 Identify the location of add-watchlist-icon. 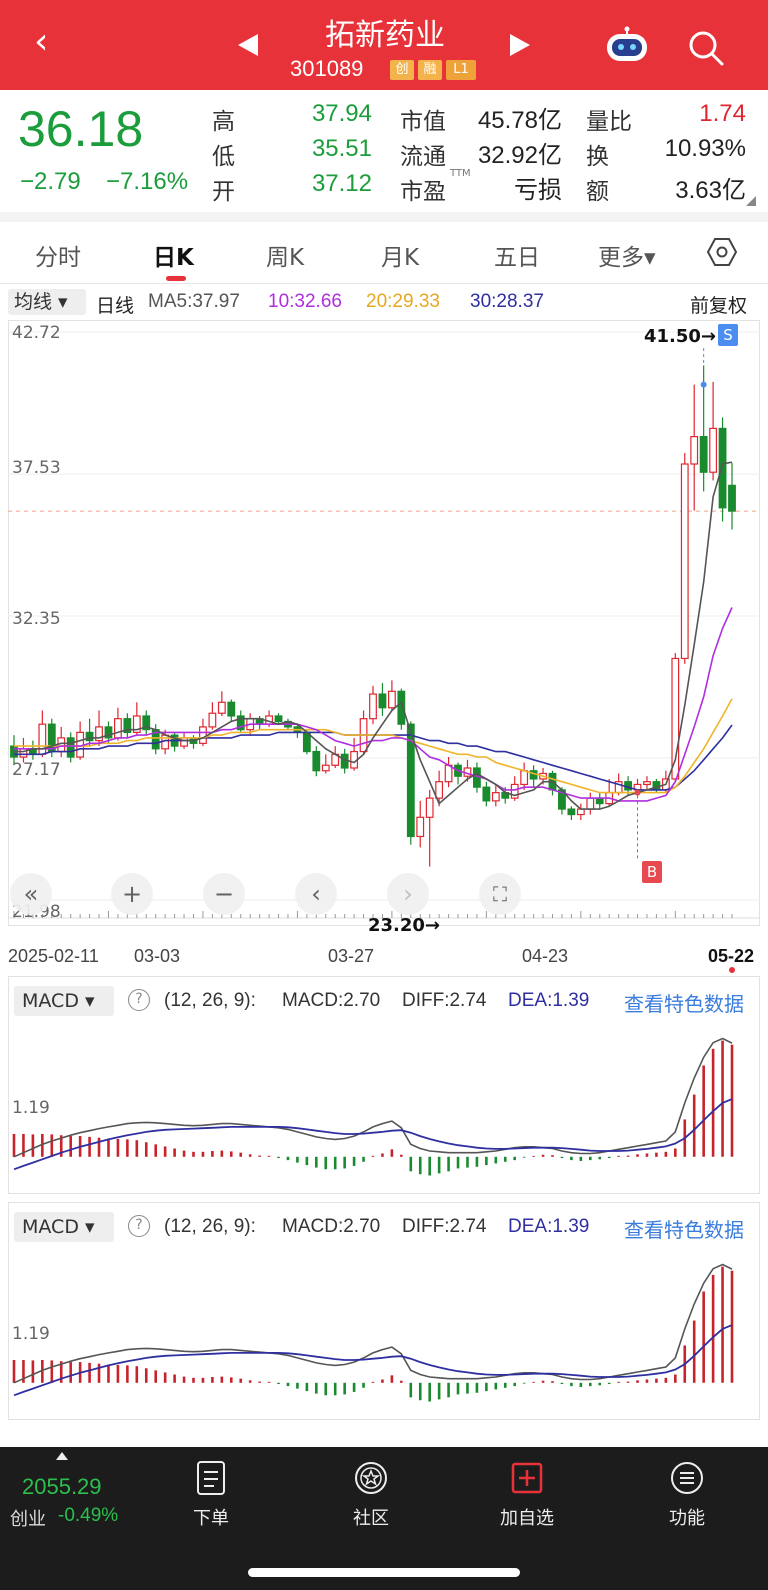
(527, 1478).